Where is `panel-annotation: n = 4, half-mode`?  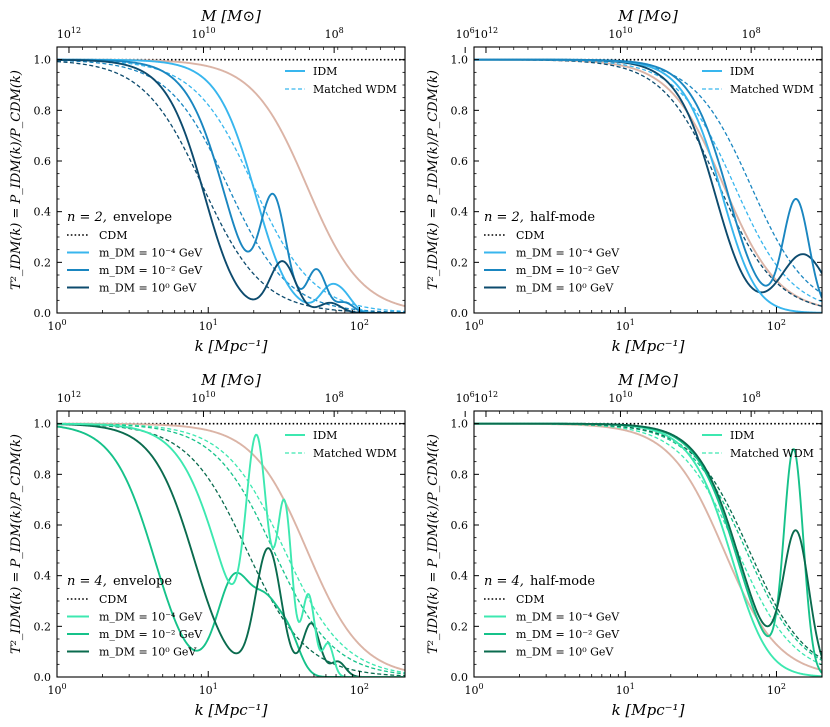 panel-annotation: n = 4, half-mode is located at coordinates (539, 581).